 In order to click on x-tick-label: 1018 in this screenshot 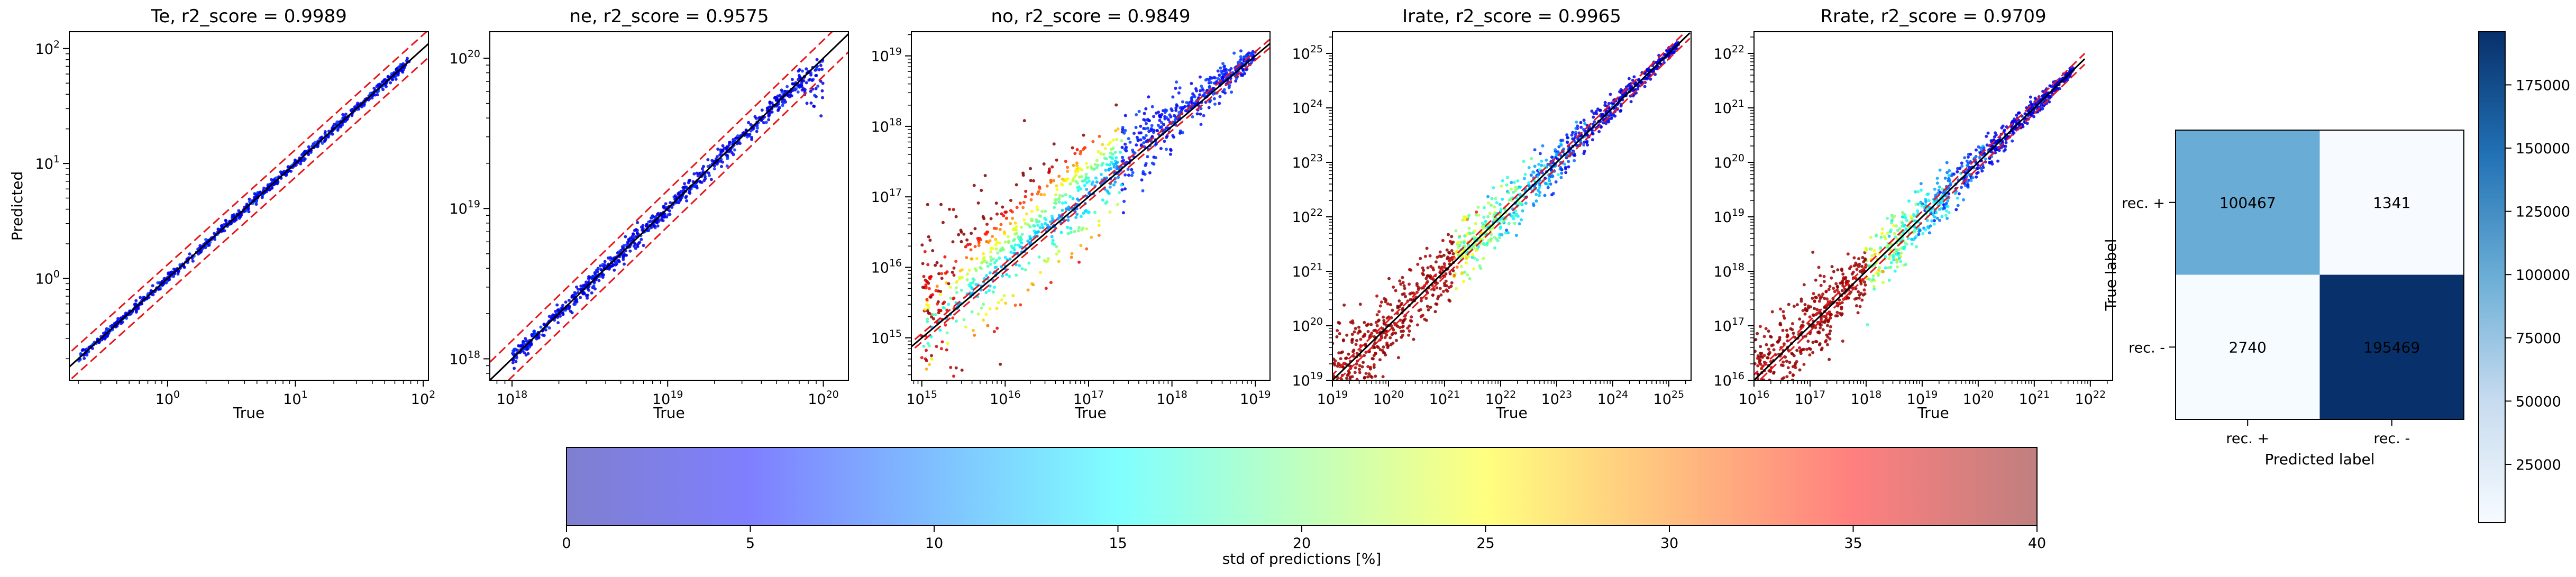, I will do `click(512, 398)`.